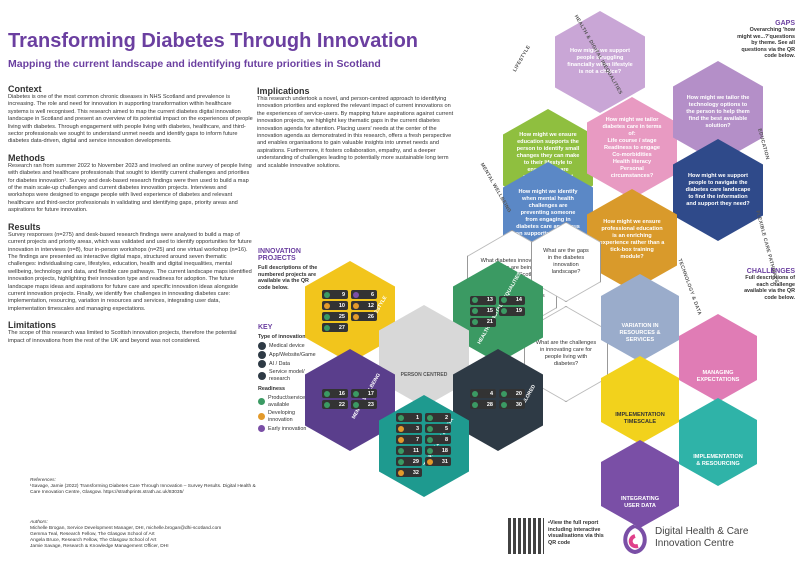 Image resolution: width=800 pixels, height=568 pixels. Describe the element at coordinates (415, 472) in the screenshot. I see `project-number: 32` at that location.